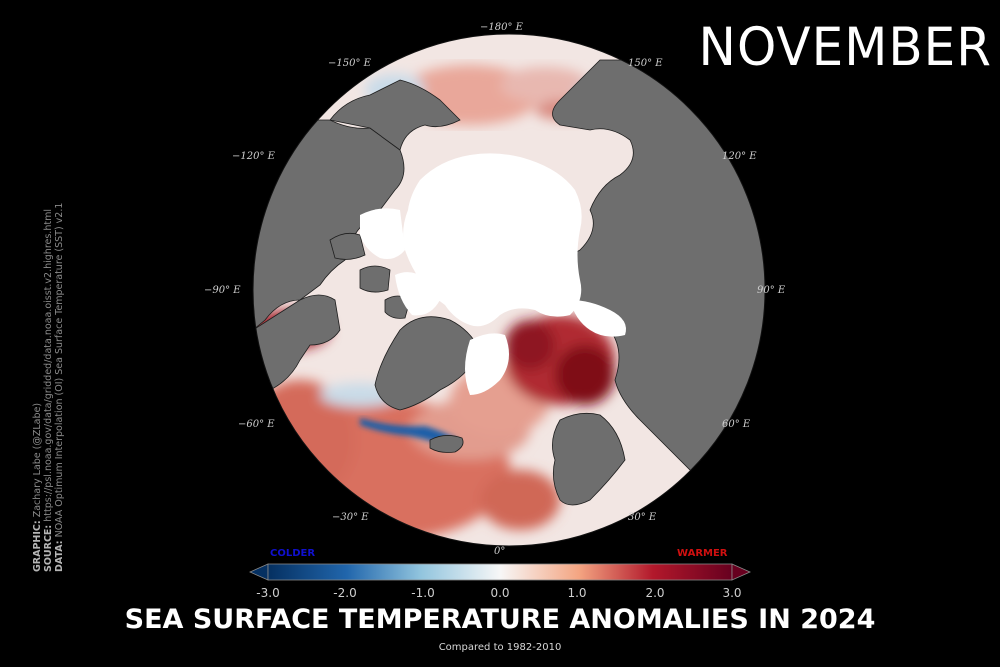 The height and width of the screenshot is (667, 1000). Describe the element at coordinates (345, 593) in the screenshot. I see `colorbar-tick: -2.0` at that location.